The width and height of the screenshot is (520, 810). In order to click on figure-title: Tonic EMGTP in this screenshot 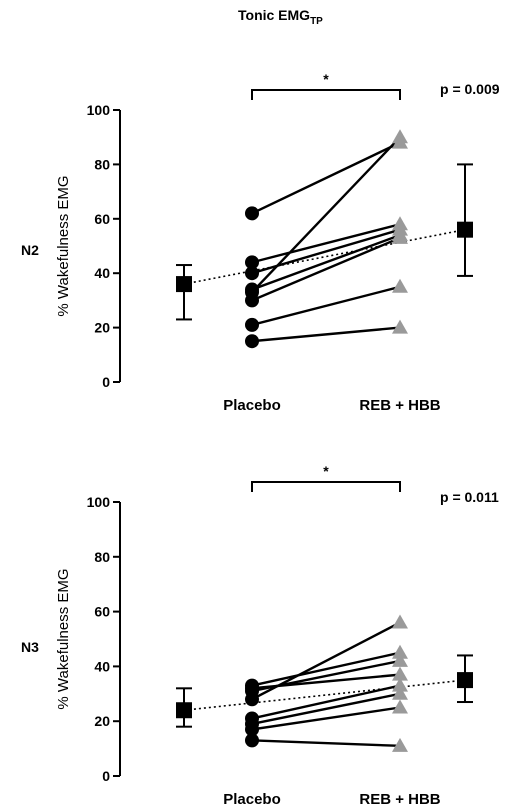, I will do `click(280, 17)`.